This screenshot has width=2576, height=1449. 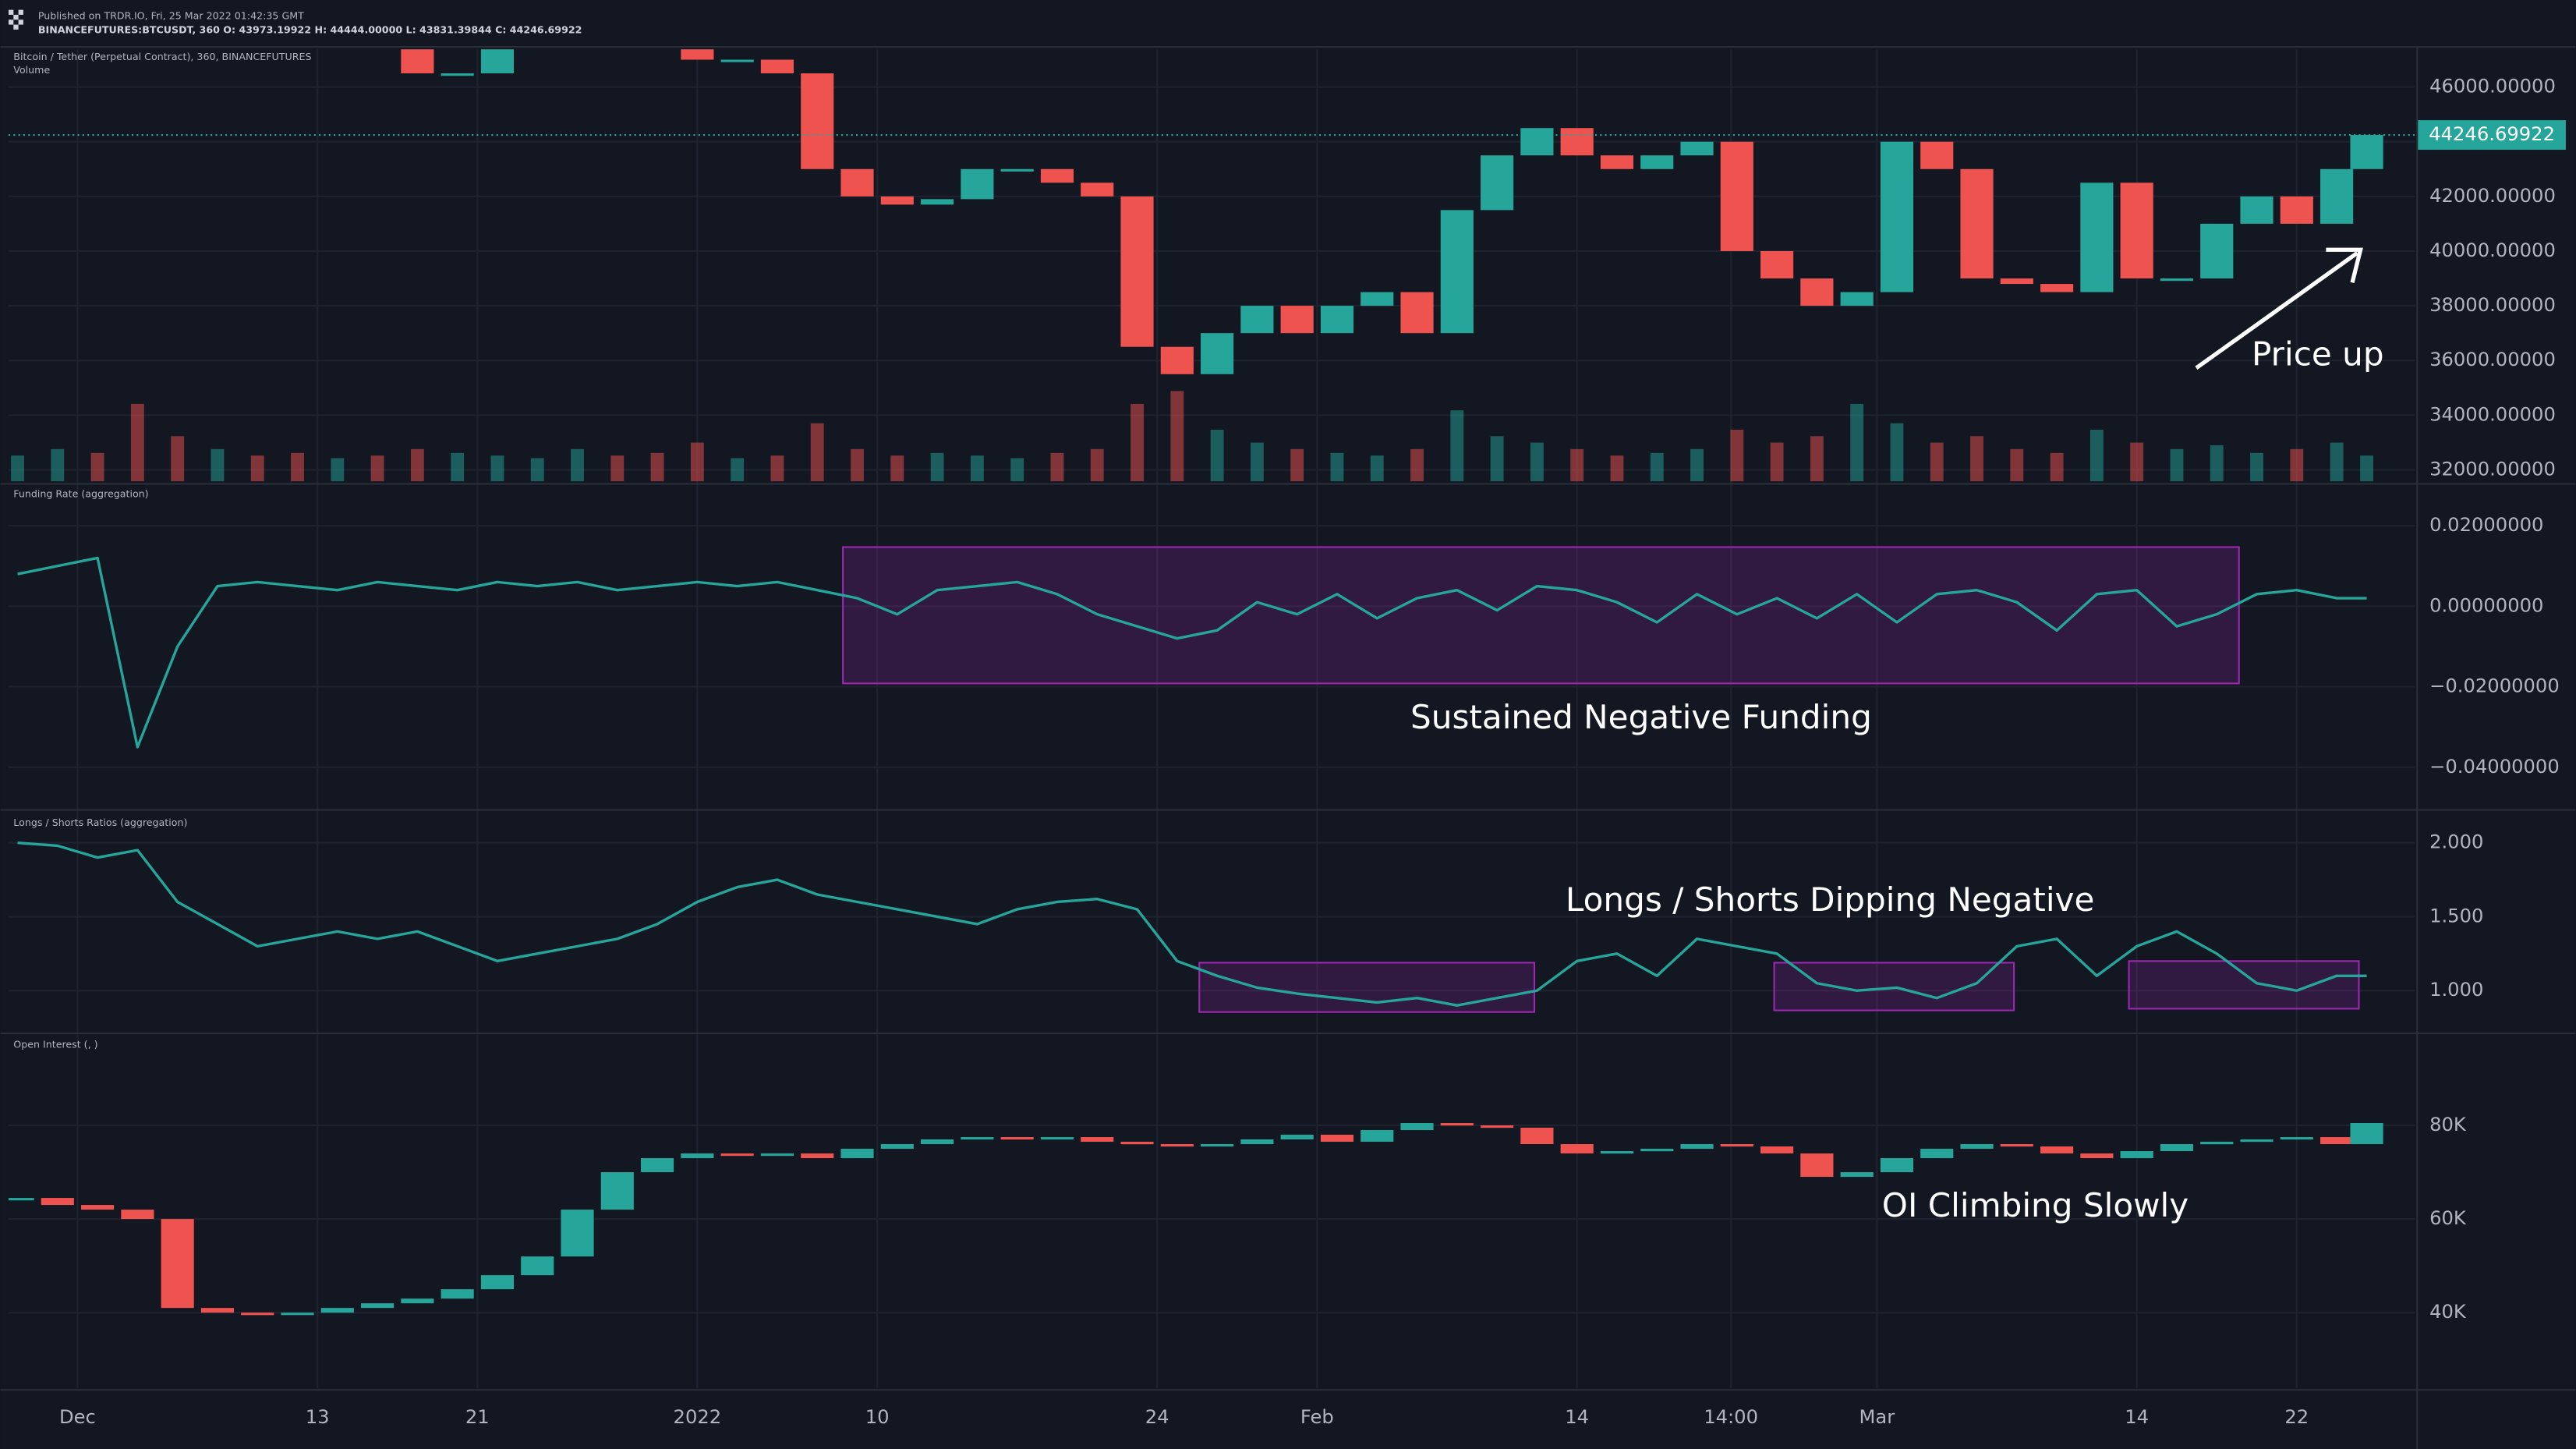 What do you see at coordinates (477, 1417) in the screenshot?
I see `x-tick-label: 21` at bounding box center [477, 1417].